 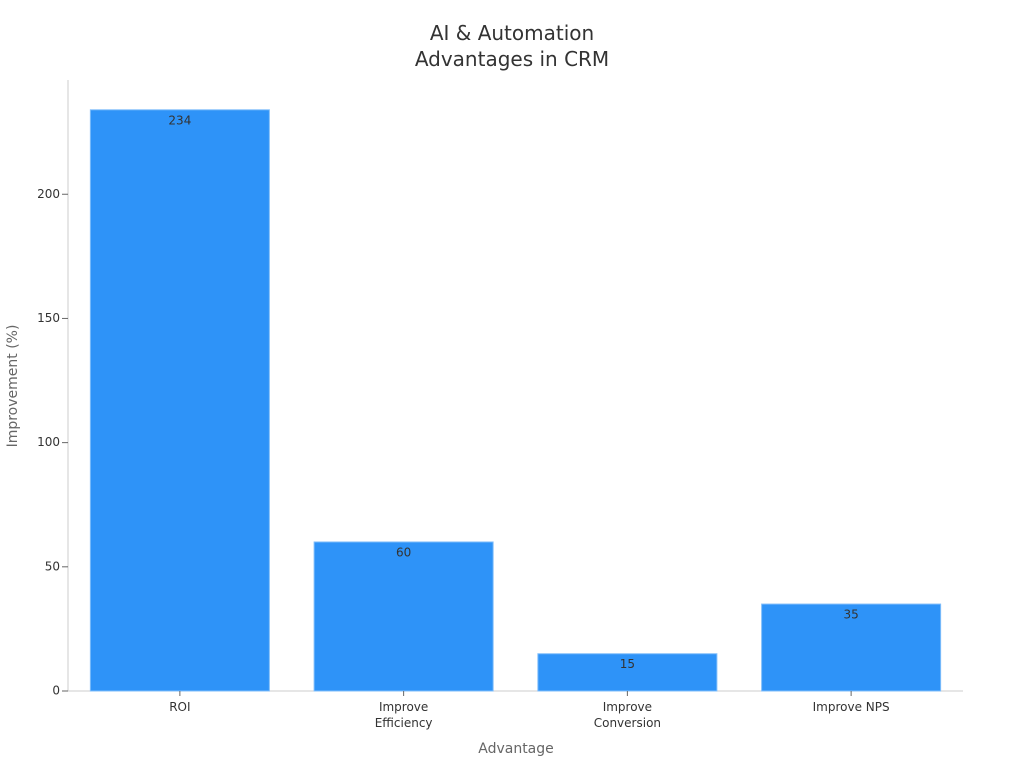 I want to click on x-tick-label: Improve Conversion, so click(x=627, y=715).